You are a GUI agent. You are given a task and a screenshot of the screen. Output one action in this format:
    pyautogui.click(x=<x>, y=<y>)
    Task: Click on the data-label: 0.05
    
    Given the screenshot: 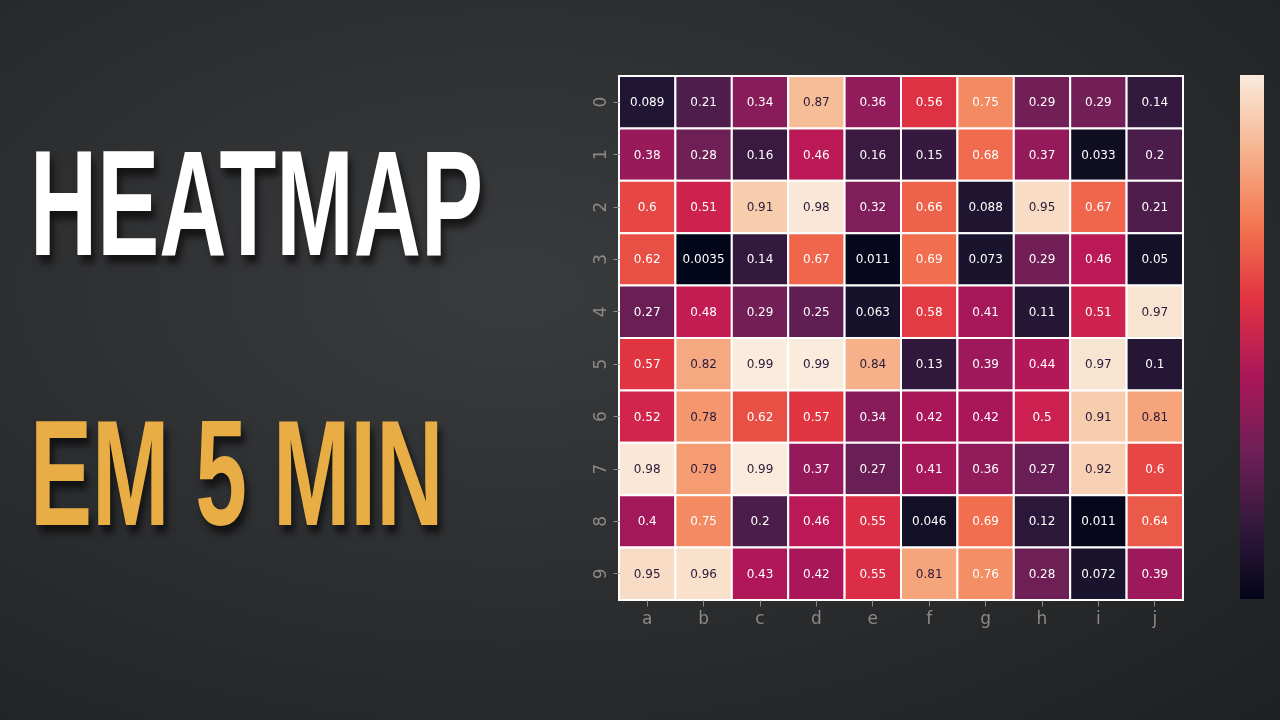 What is the action you would take?
    pyautogui.click(x=1155, y=259)
    